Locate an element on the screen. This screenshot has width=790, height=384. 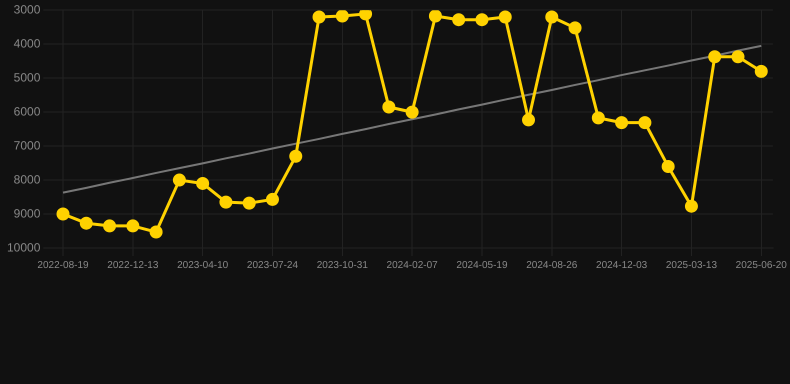
x-tick-label: 2023-07-24 is located at coordinates (272, 265).